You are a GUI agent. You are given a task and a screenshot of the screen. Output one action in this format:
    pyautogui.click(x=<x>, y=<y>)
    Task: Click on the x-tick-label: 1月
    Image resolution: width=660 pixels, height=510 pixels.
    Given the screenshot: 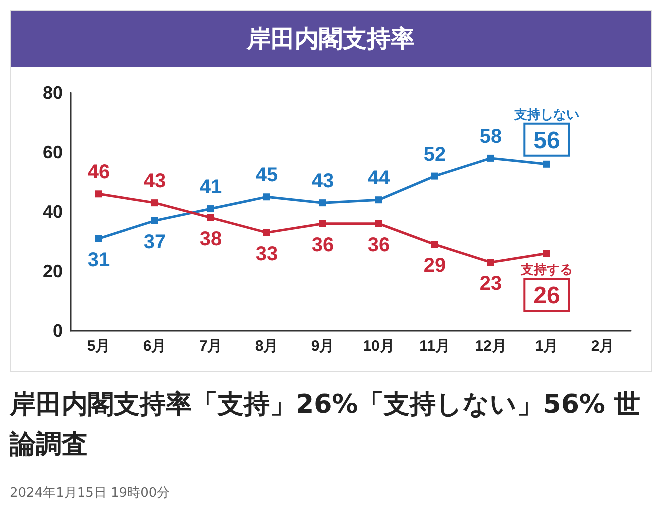 What is the action you would take?
    pyautogui.click(x=547, y=346)
    